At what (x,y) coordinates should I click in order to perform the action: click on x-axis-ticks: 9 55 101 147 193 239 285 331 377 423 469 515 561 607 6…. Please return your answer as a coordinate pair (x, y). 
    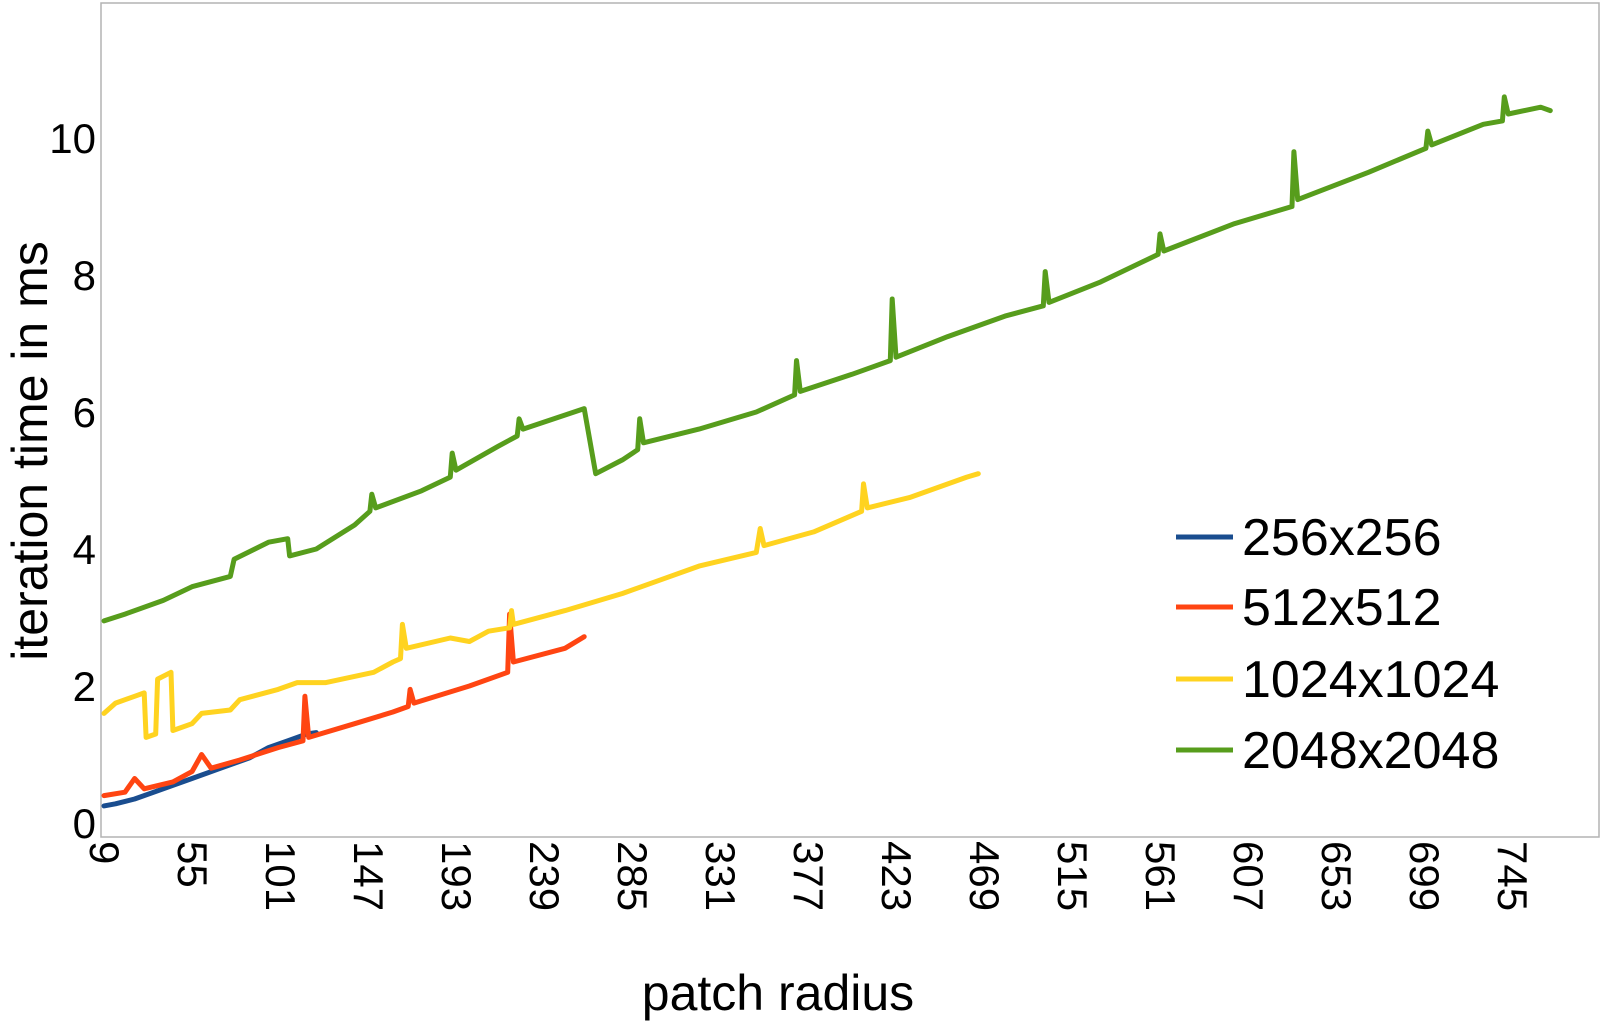
    Looking at the image, I should click on (808, 876).